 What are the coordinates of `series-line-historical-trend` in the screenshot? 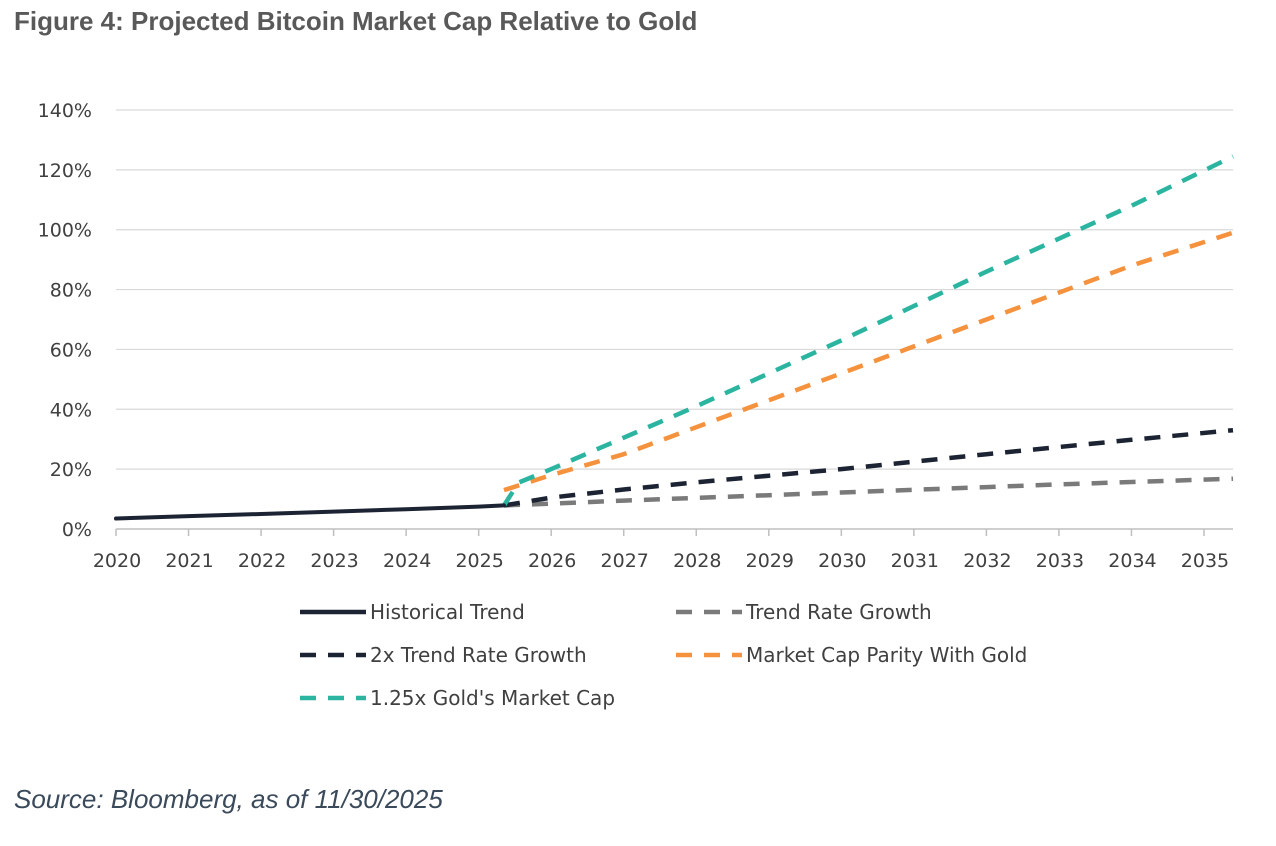 It's located at (310, 512).